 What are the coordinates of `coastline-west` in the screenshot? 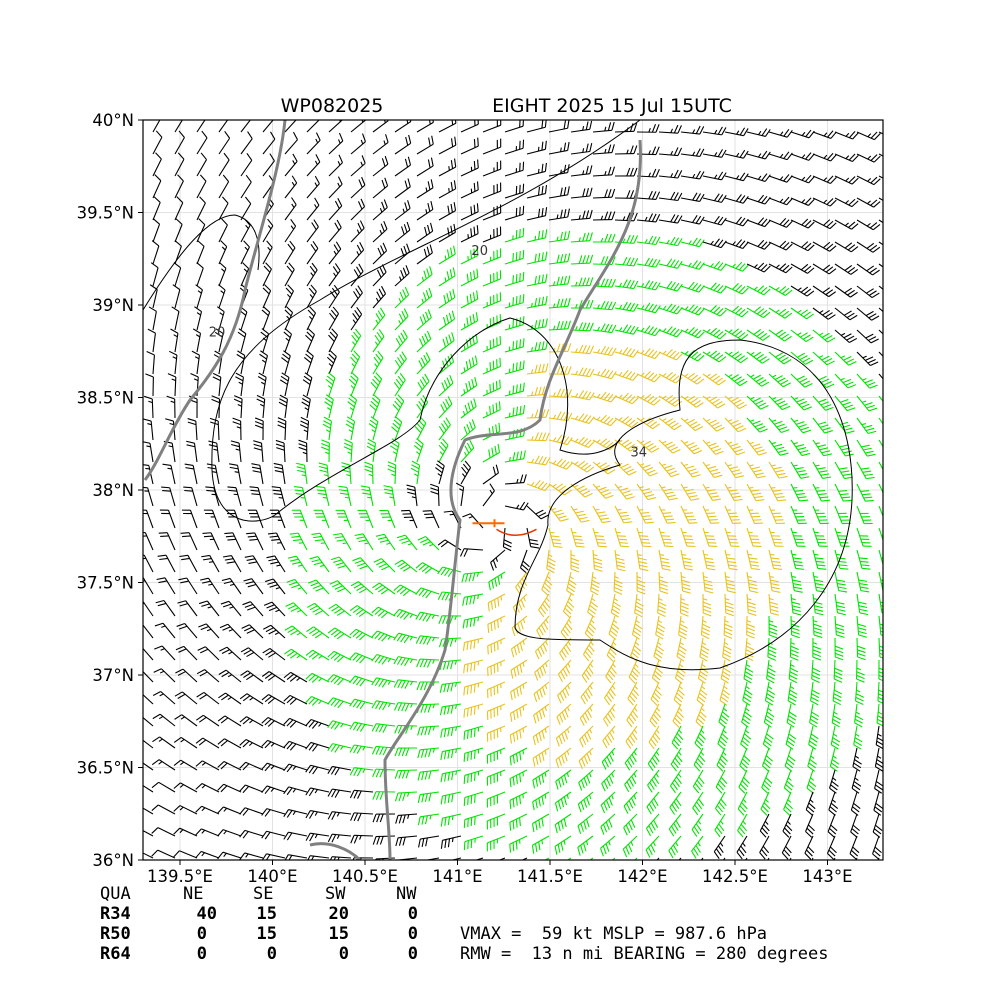 It's located at (215, 300).